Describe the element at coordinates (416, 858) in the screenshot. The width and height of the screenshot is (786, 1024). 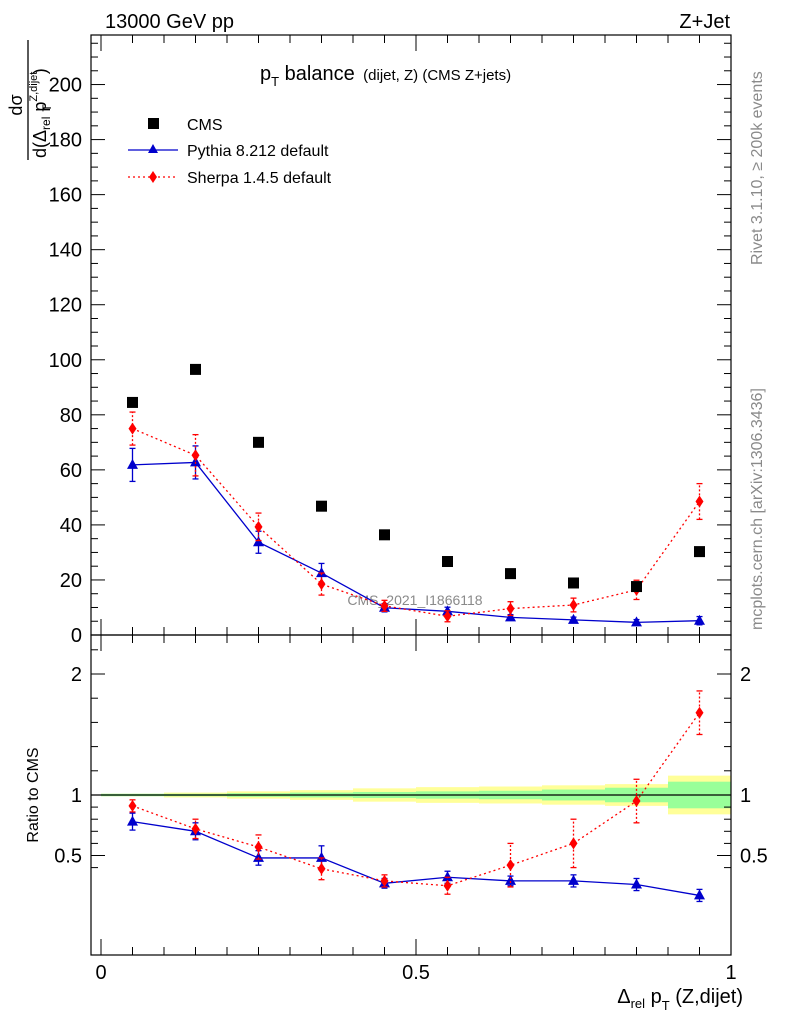
I see `ratio-series-line` at that location.